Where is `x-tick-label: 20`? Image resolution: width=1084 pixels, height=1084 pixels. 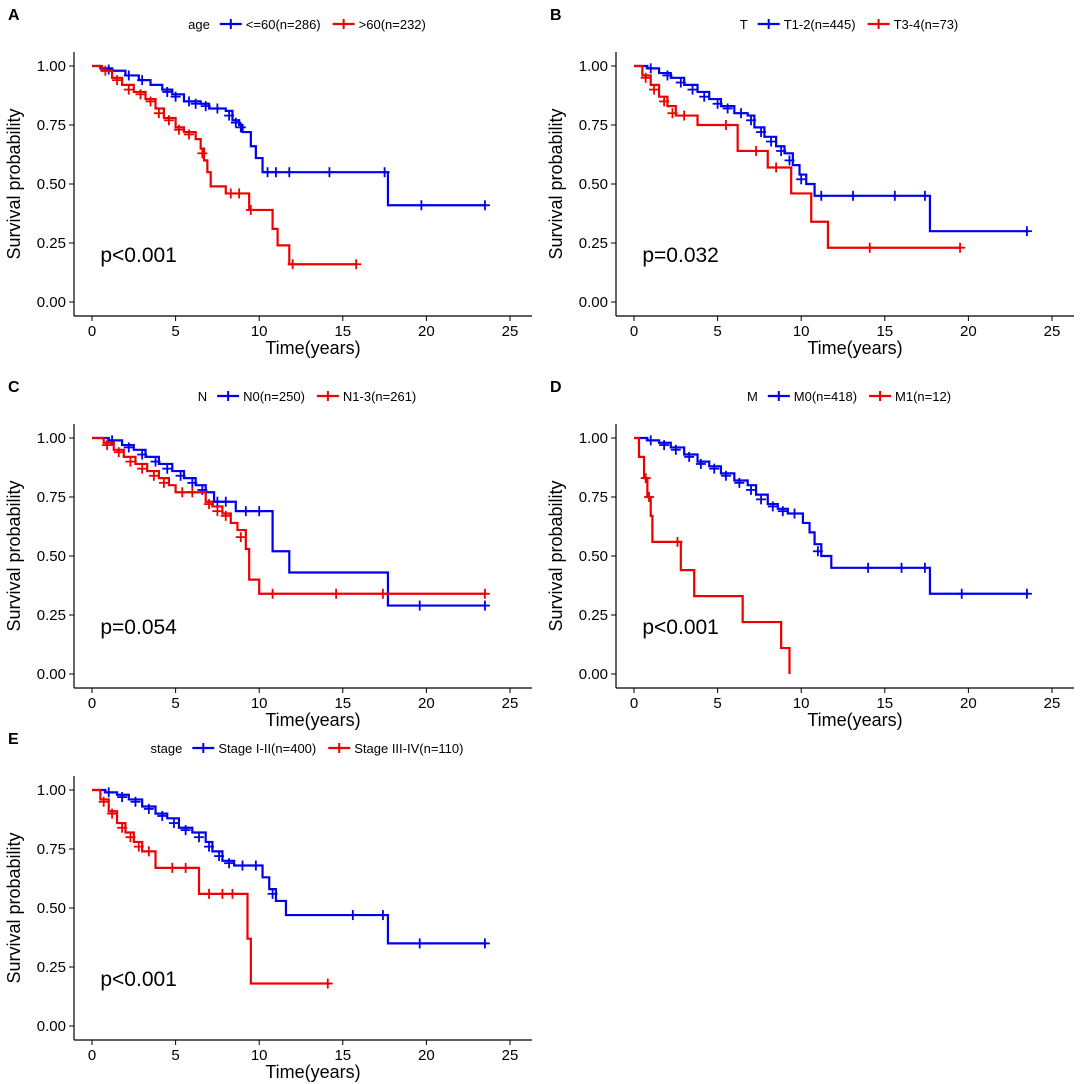
x-tick-label: 20 is located at coordinates (968, 703).